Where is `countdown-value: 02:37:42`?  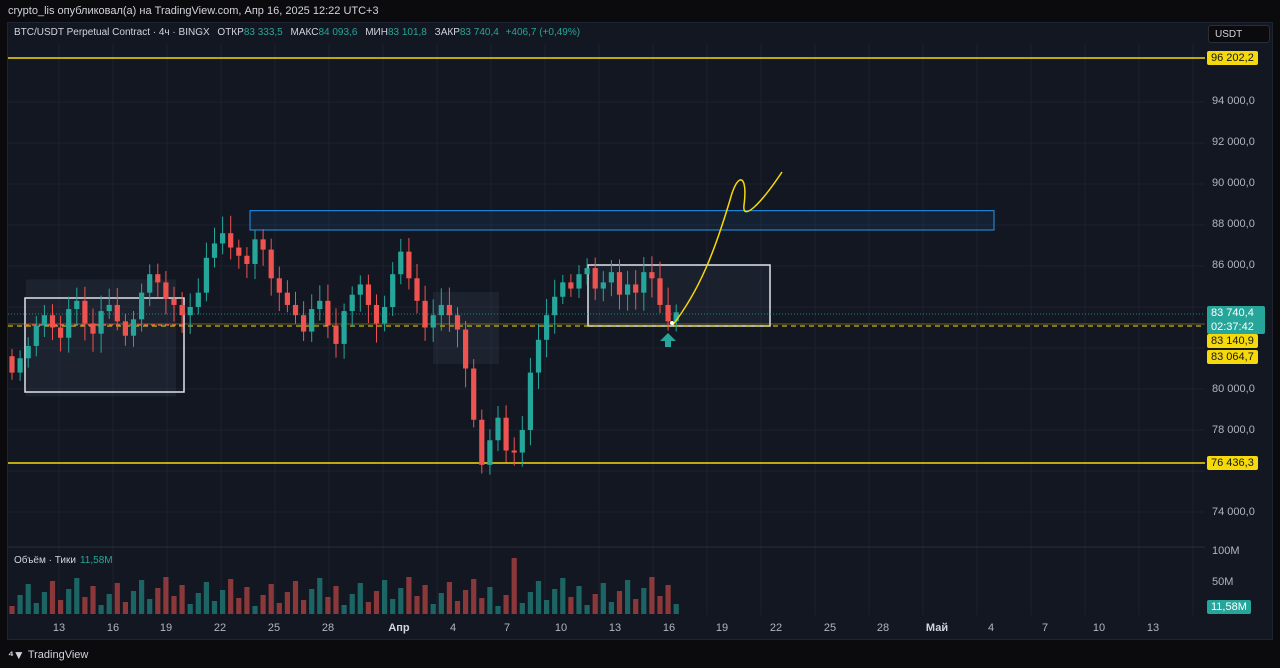 countdown-value: 02:37:42 is located at coordinates (1232, 327).